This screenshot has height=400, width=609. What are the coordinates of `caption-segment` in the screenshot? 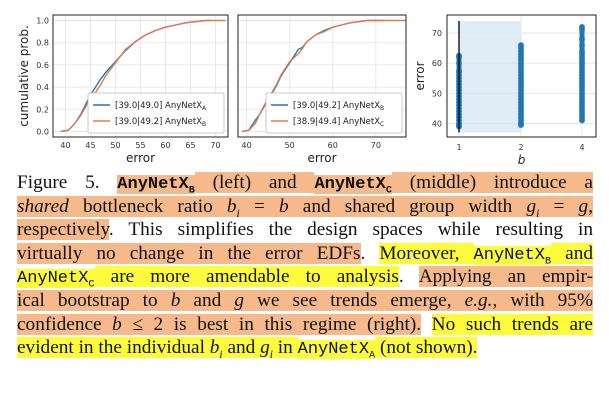 It's located at (426, 324).